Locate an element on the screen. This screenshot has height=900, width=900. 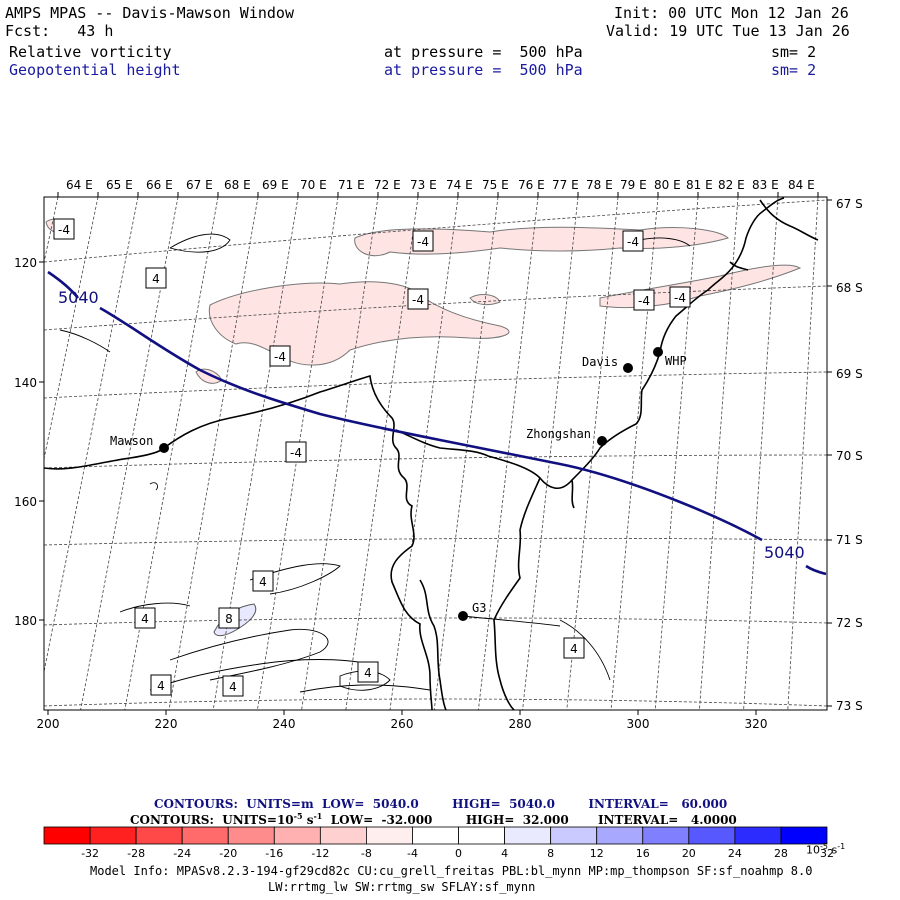
vorticity-label: 8 is located at coordinates (229, 619).